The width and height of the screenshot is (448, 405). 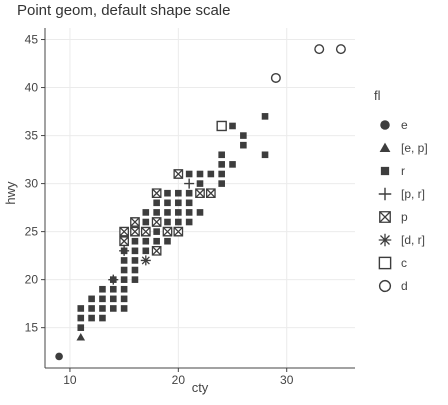 I want to click on series-p, so click(x=167, y=212).